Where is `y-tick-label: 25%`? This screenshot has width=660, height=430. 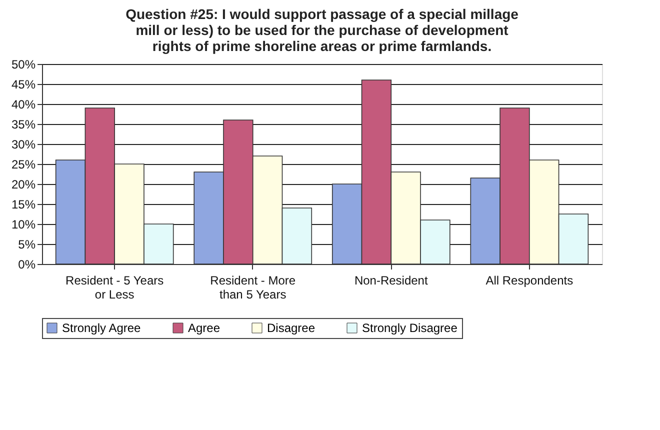 y-tick-label: 25% is located at coordinates (23, 165).